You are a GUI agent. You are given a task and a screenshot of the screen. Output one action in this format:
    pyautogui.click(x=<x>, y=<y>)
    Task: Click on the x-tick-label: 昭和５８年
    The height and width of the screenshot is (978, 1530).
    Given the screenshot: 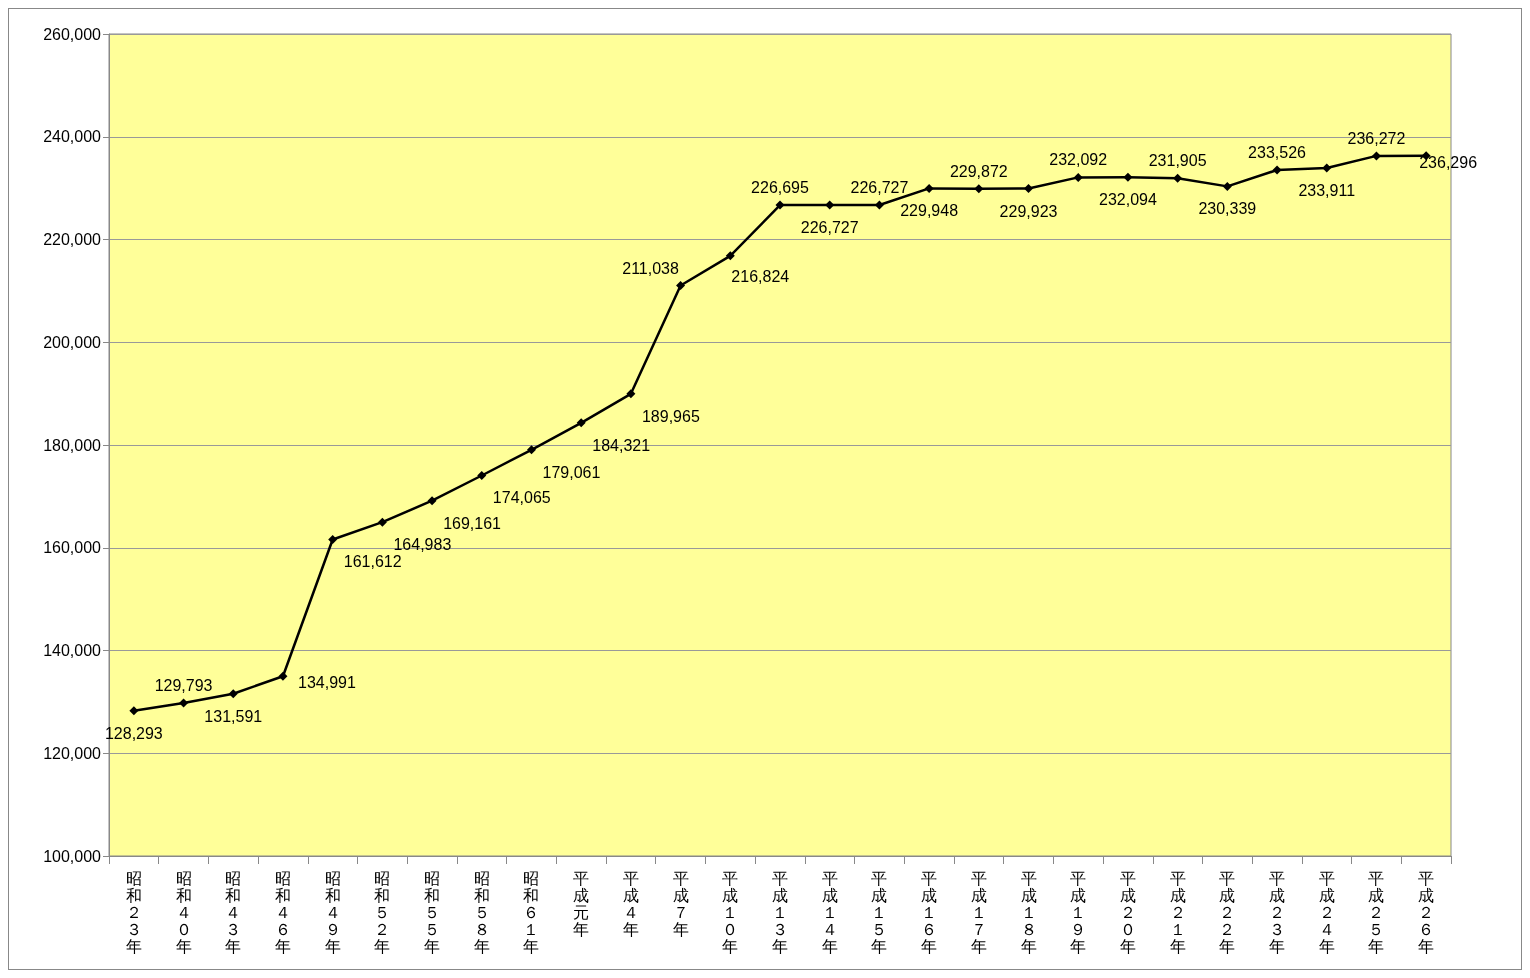 What is the action you would take?
    pyautogui.click(x=481, y=912)
    